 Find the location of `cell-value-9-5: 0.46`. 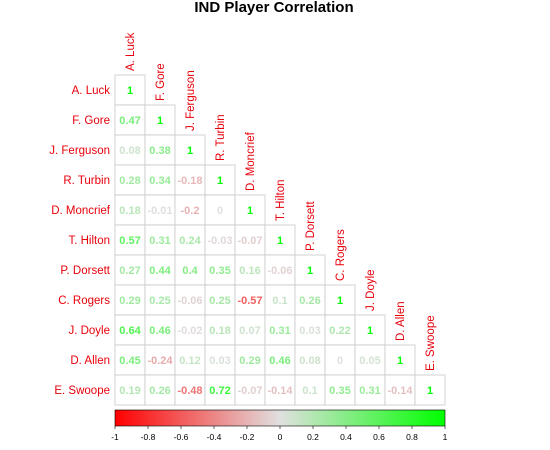

cell-value-9-5: 0.46 is located at coordinates (279, 361).